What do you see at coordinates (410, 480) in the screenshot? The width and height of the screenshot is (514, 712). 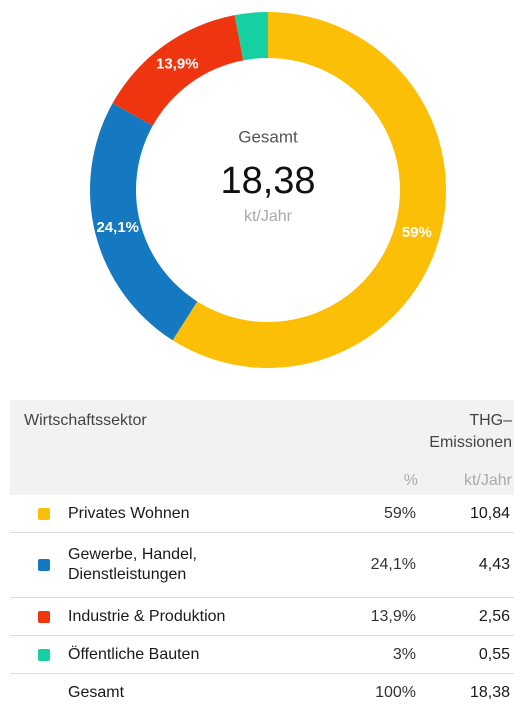 I see `percent-header: %` at bounding box center [410, 480].